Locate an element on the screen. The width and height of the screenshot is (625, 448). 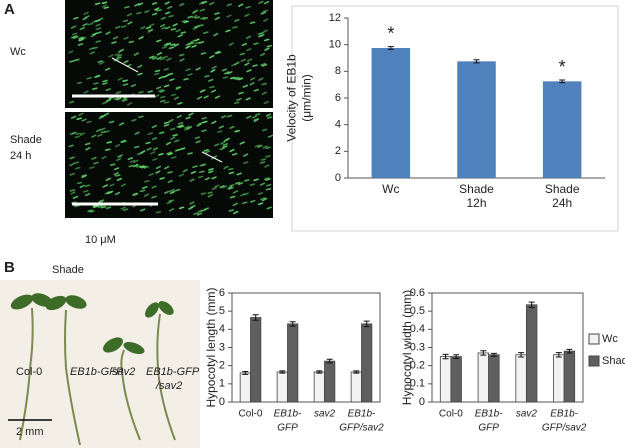
x-tick-label: EB1b- is located at coordinates (288, 414).